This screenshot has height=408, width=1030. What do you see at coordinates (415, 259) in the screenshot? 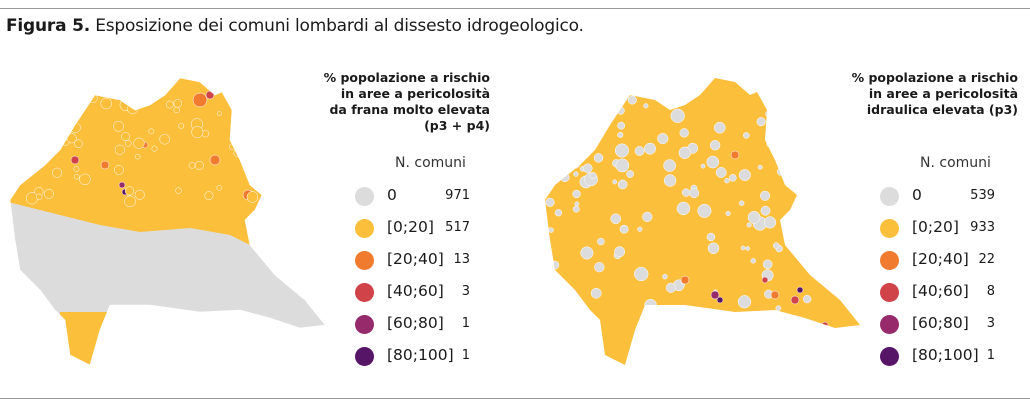
I see `class-label: [20;40]` at bounding box center [415, 259].